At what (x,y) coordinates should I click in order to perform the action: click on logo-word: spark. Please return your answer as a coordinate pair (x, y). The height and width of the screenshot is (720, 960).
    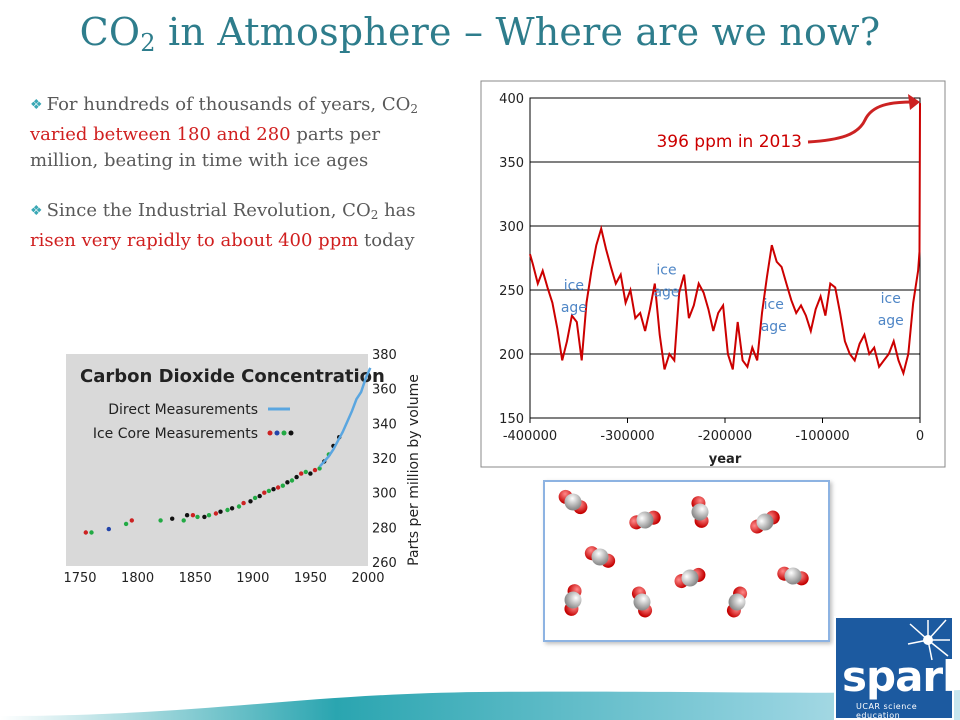
    Looking at the image, I should click on (901, 676).